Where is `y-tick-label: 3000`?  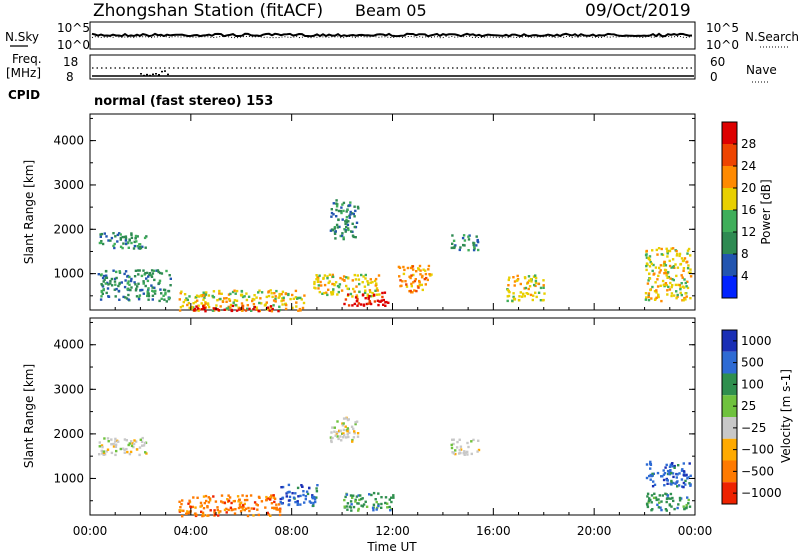 y-tick-label: 3000 is located at coordinates (68, 185).